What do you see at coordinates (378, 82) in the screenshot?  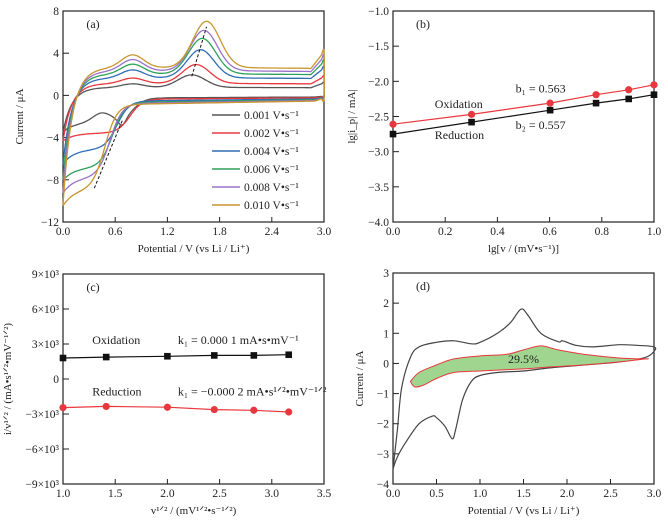 I see `y-tick-label: −2.0` at bounding box center [378, 82].